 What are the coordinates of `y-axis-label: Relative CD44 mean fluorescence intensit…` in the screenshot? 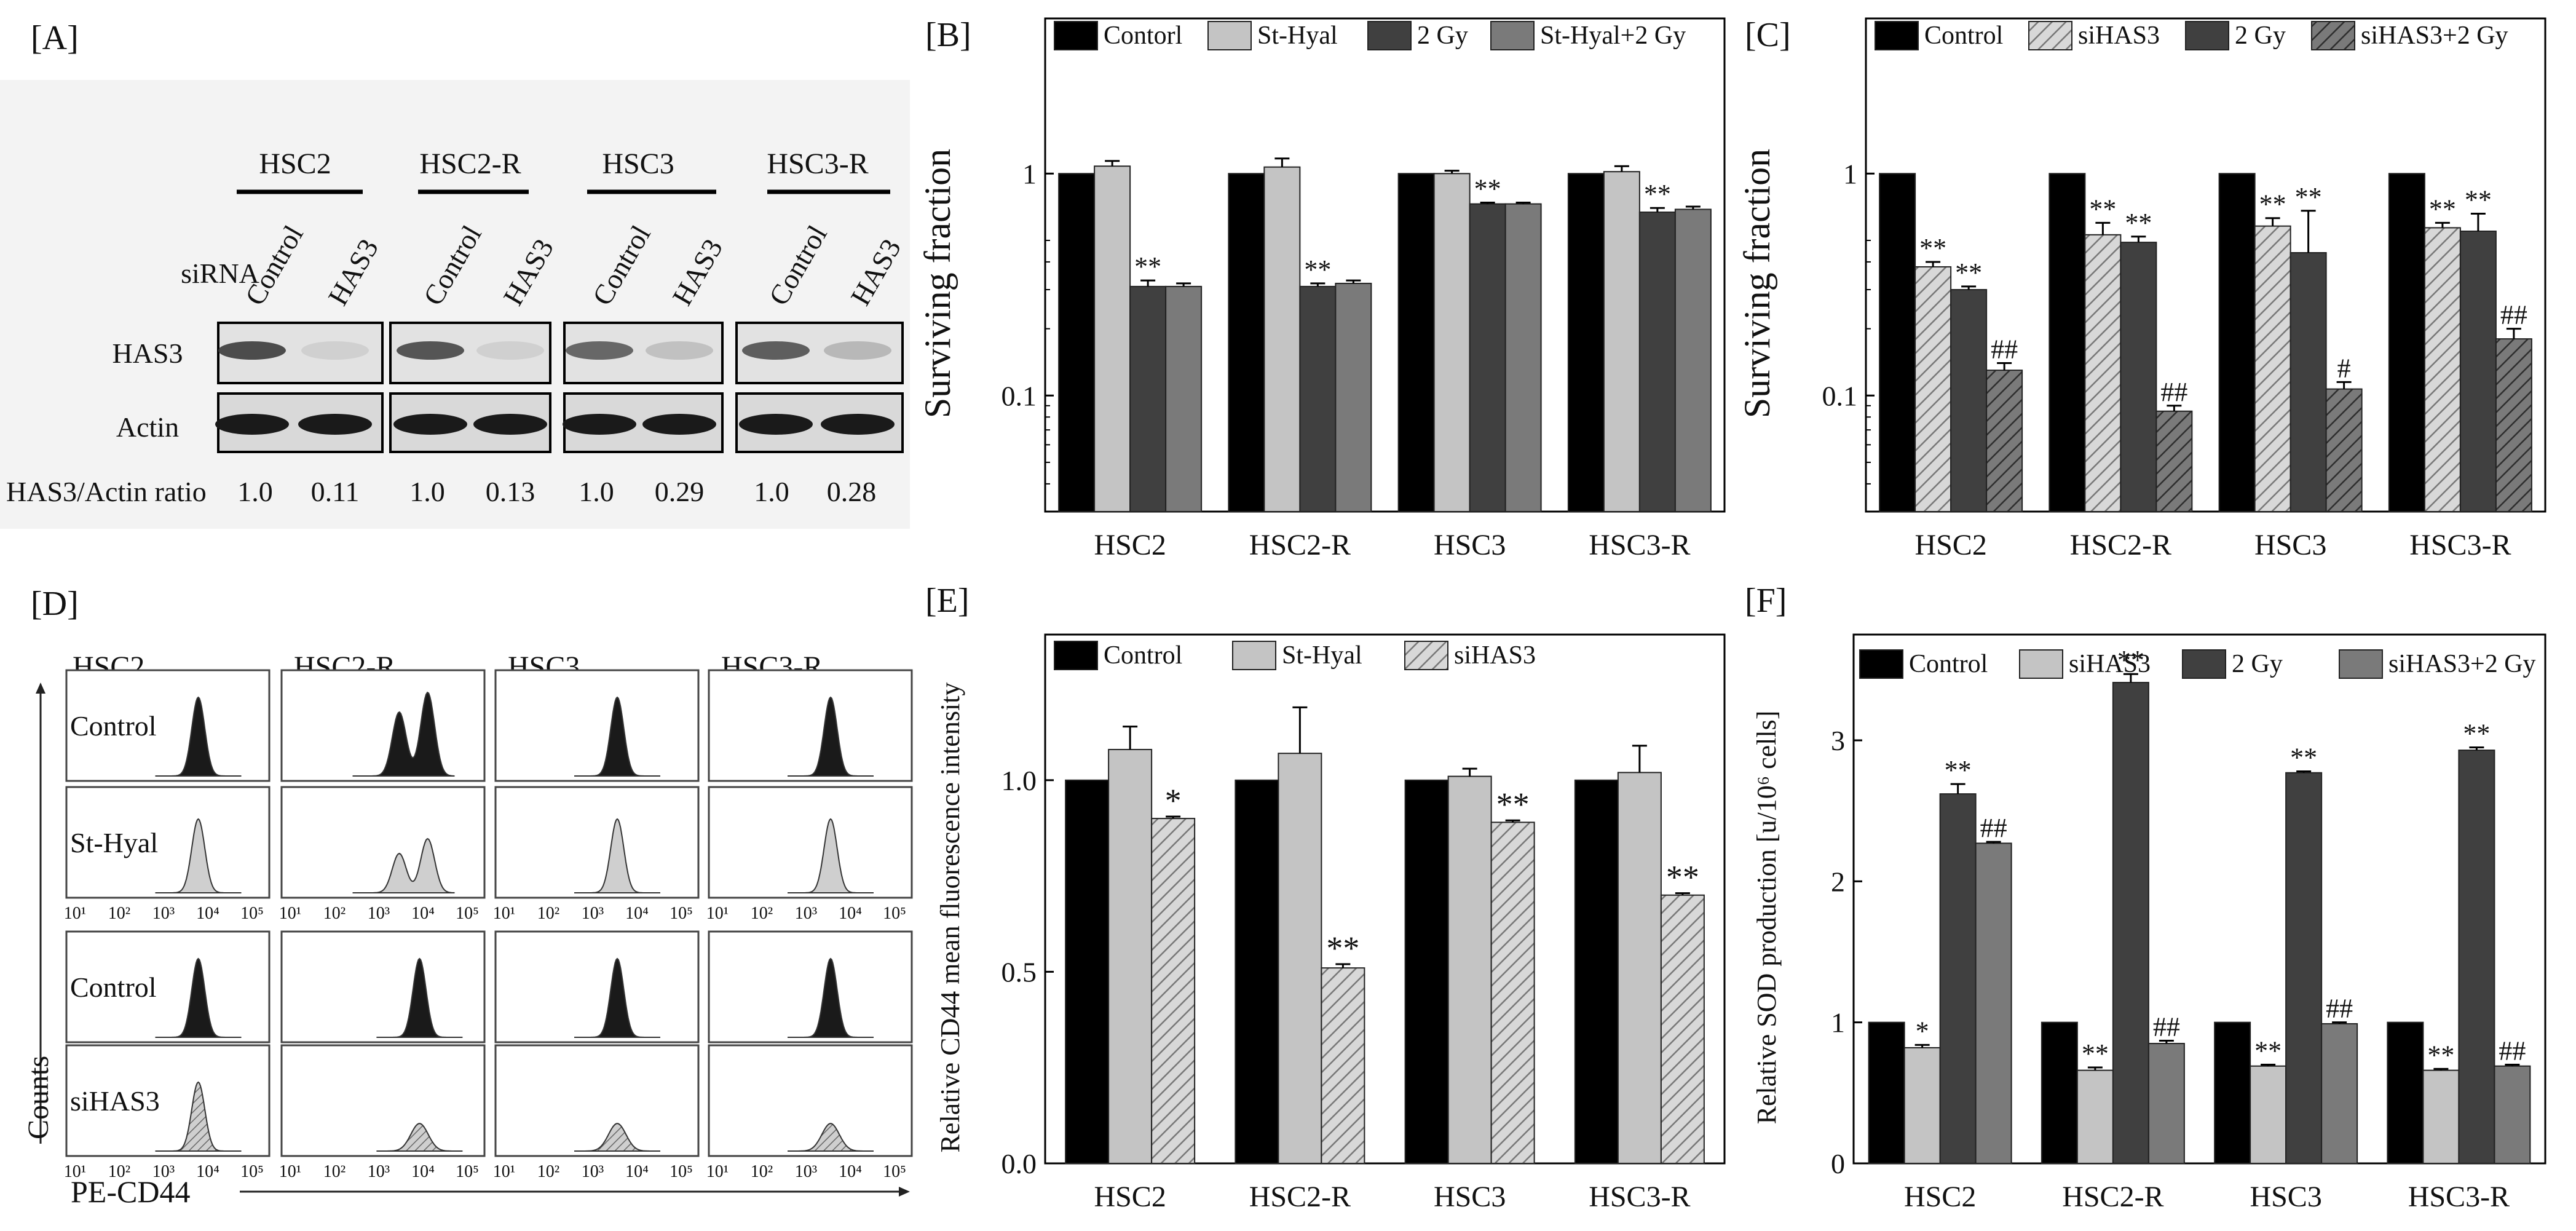 It's located at (950, 918).